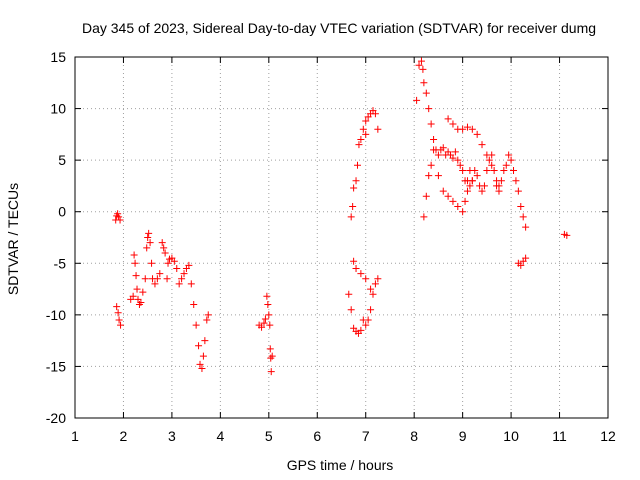 The height and width of the screenshot is (480, 640). I want to click on y-tick-label: -5, so click(60, 263).